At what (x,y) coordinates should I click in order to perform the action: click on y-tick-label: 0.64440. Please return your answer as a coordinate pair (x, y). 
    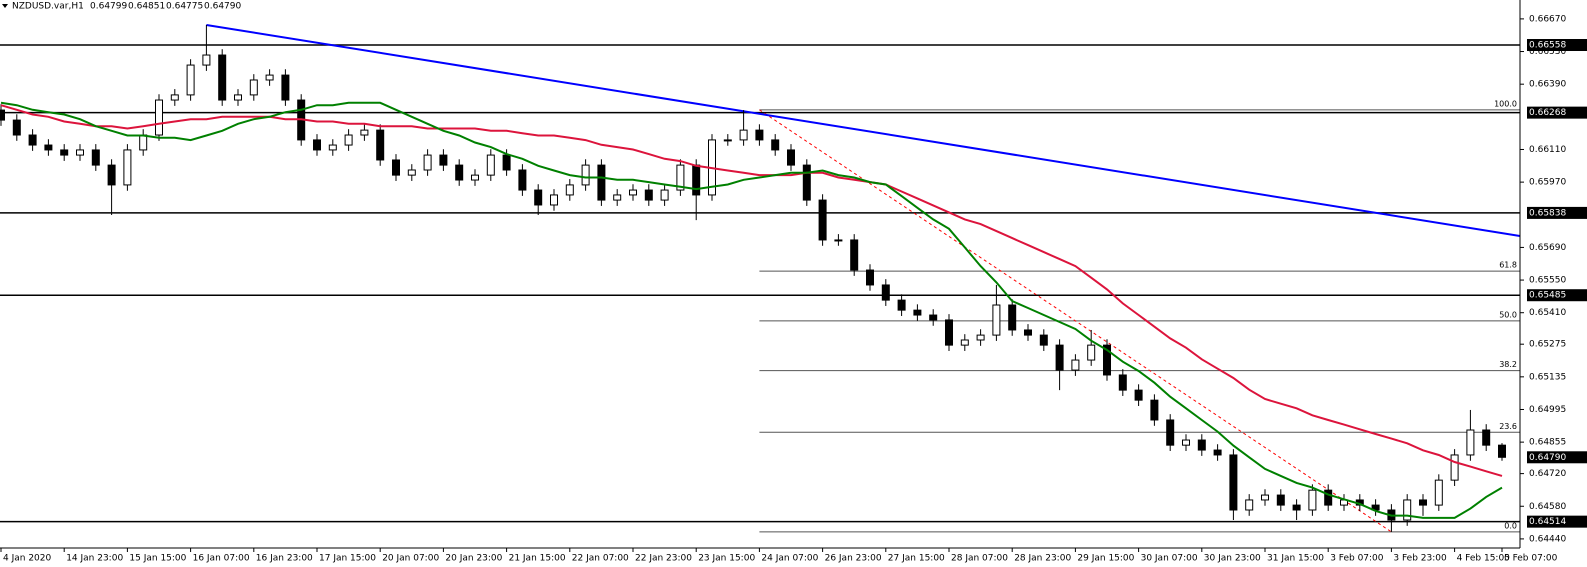
    Looking at the image, I should click on (1547, 539).